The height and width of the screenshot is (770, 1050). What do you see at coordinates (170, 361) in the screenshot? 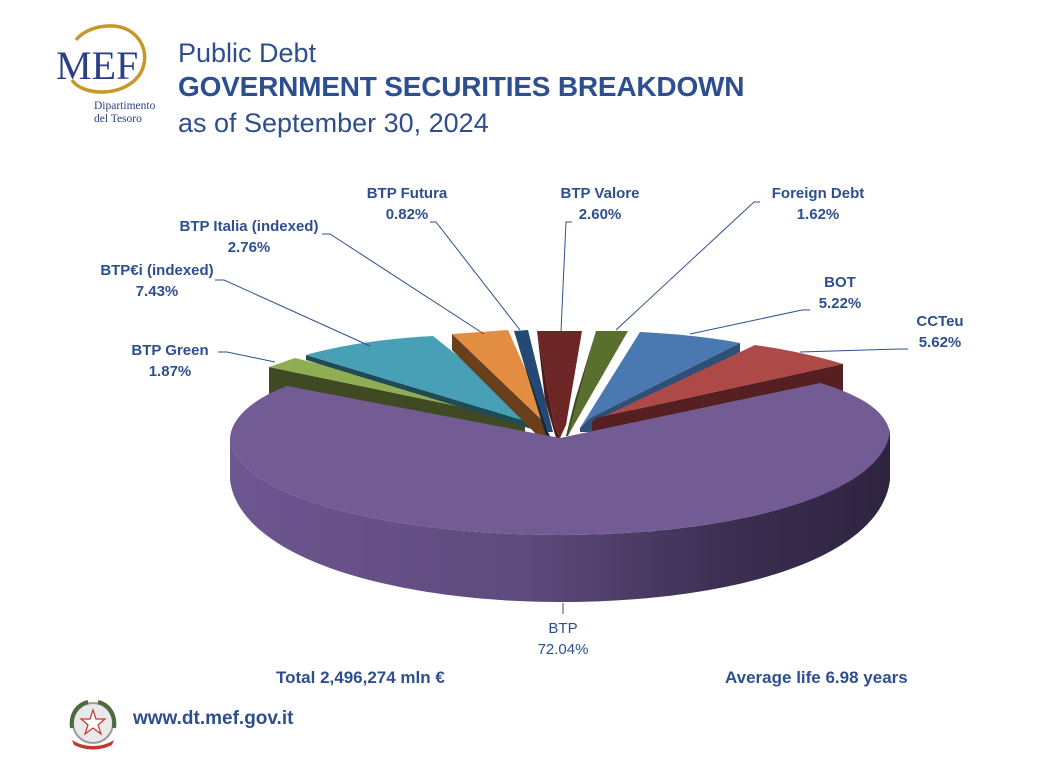
I see `label-btp-green: BTP Green 1.87%` at bounding box center [170, 361].